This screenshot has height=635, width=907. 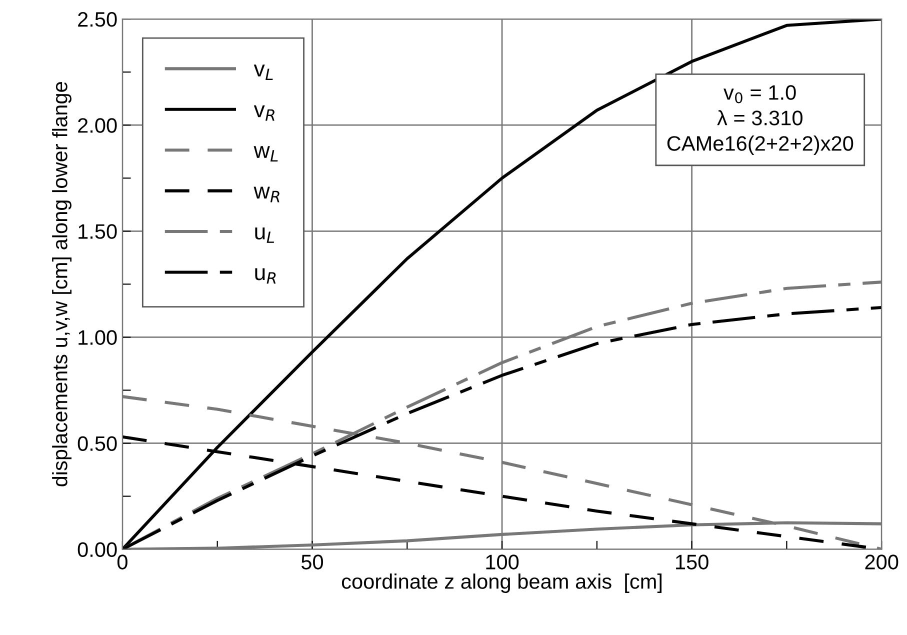 What do you see at coordinates (266, 154) in the screenshot?
I see `legend-label: w$_{L}$` at bounding box center [266, 154].